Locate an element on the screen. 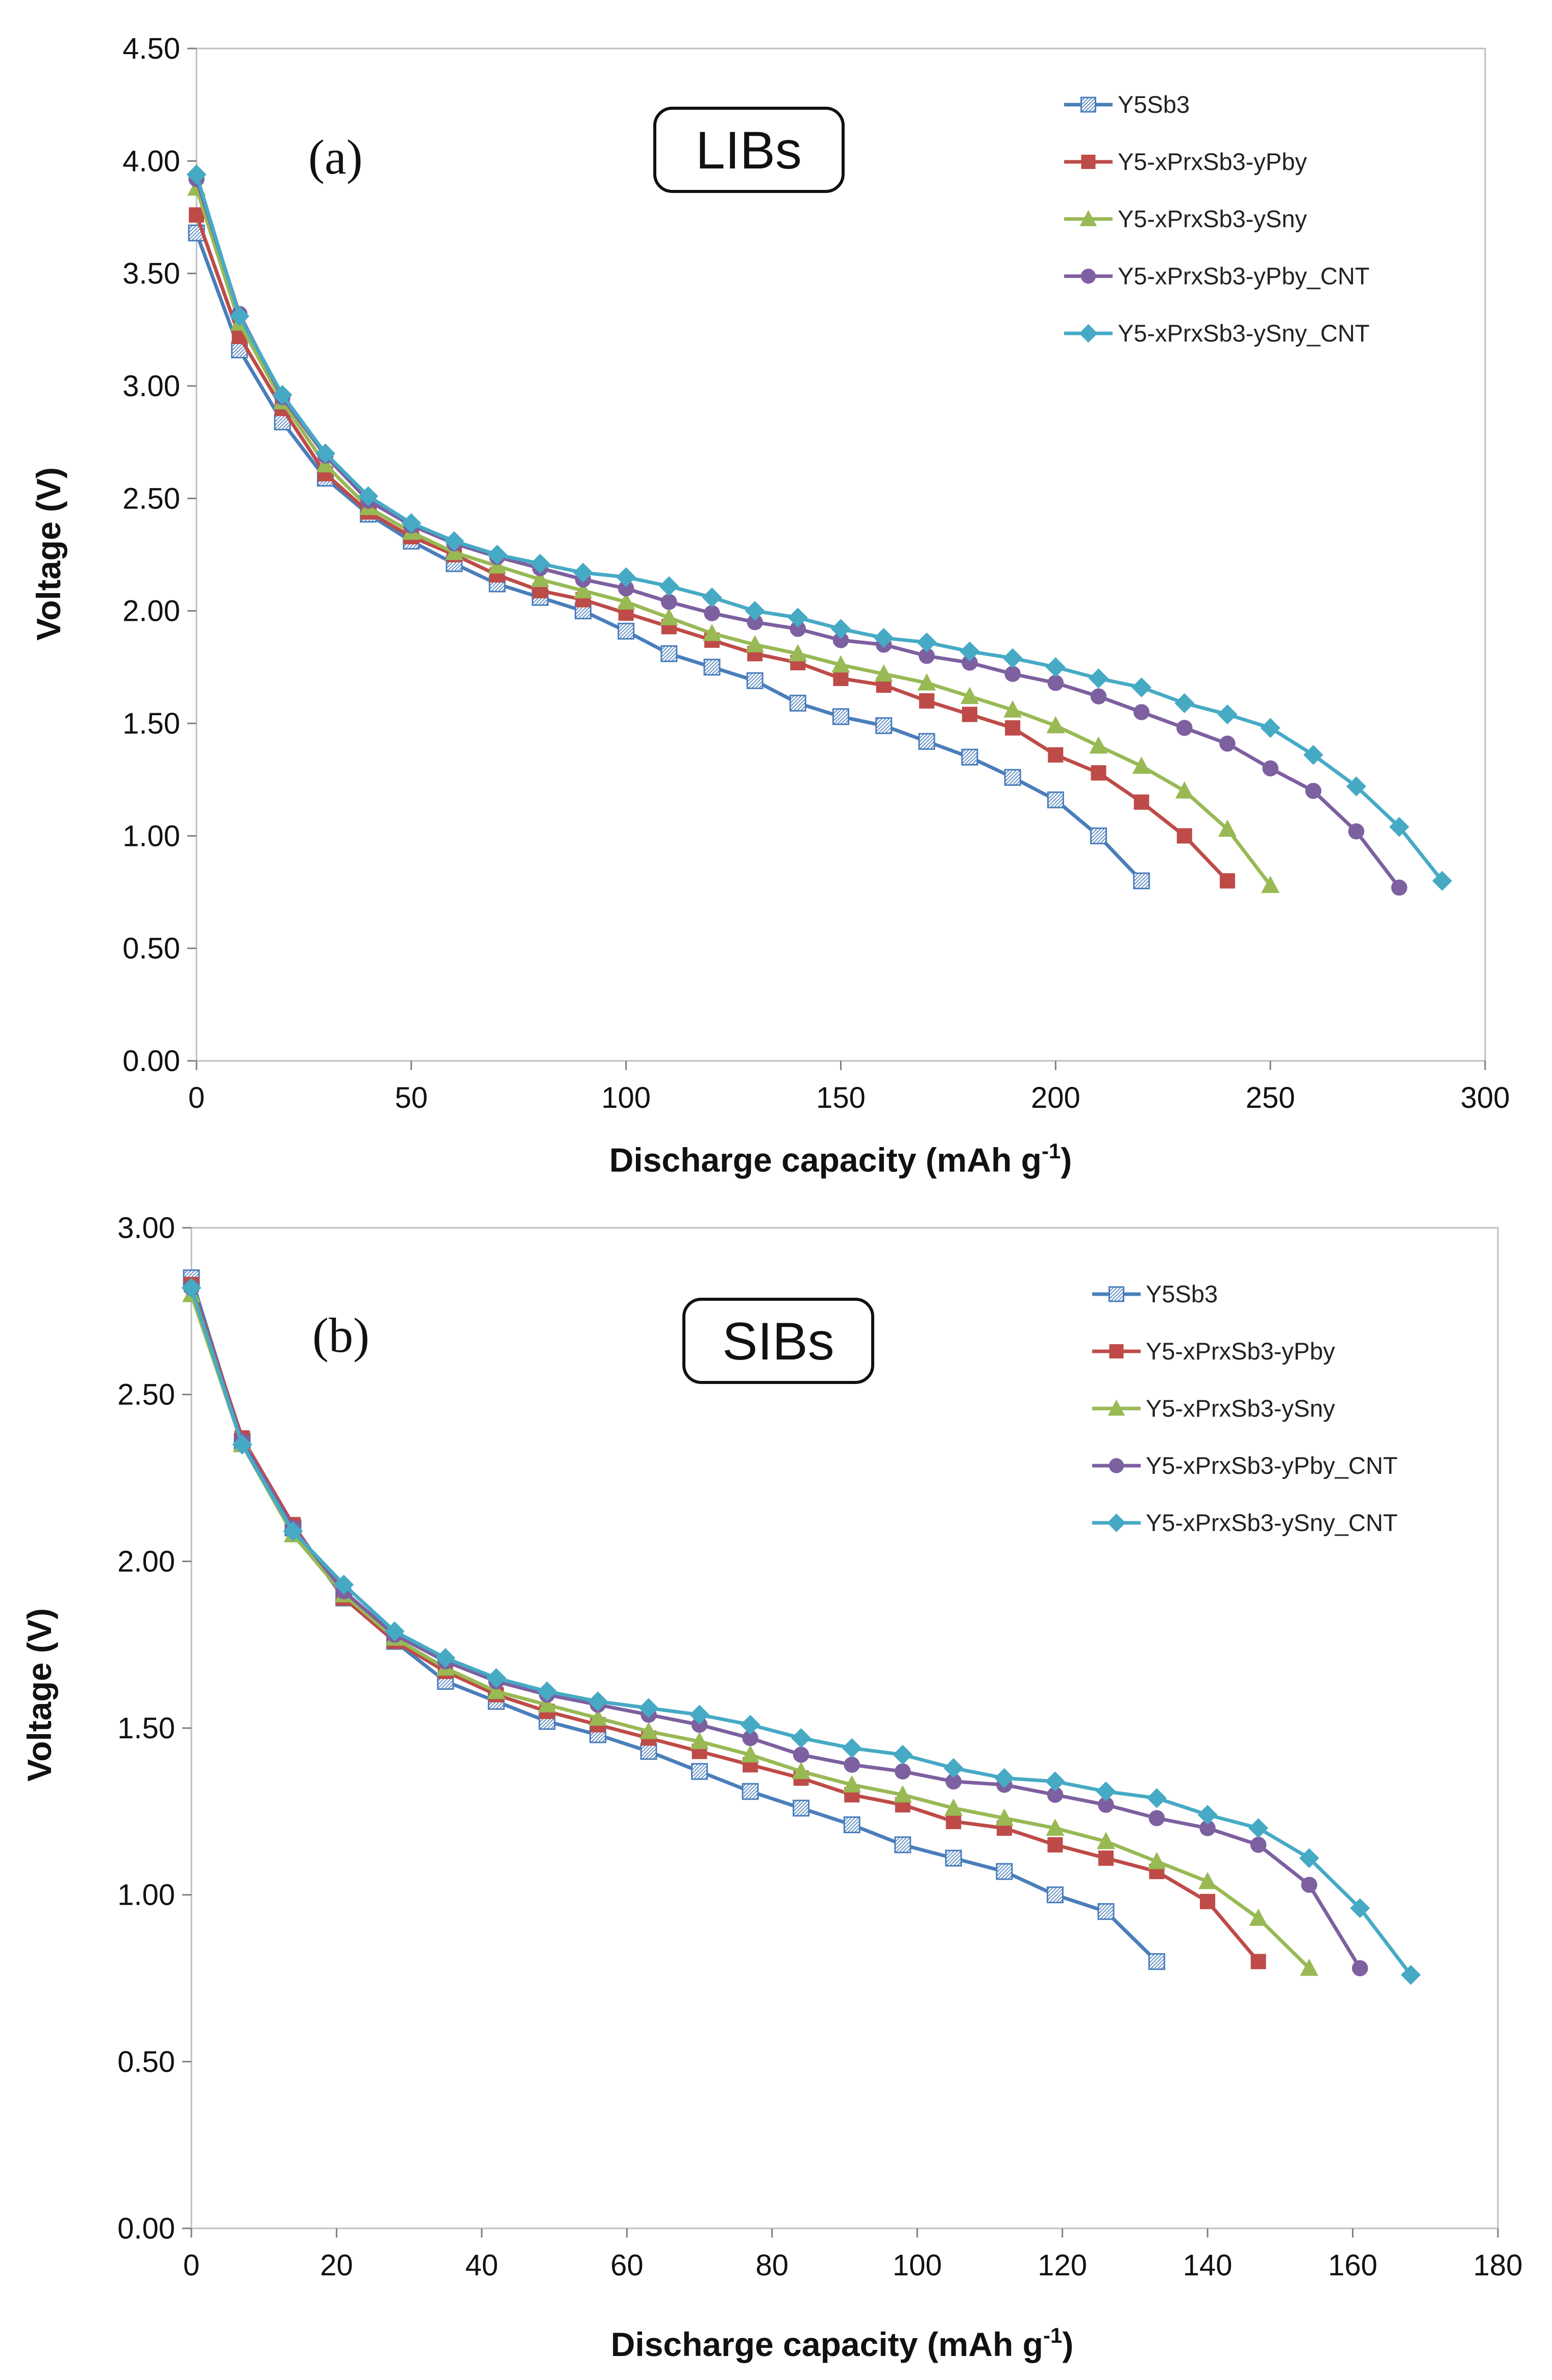 Image resolution: width=1552 pixels, height=2380 pixels. x-tick-label: 60 is located at coordinates (627, 2265).